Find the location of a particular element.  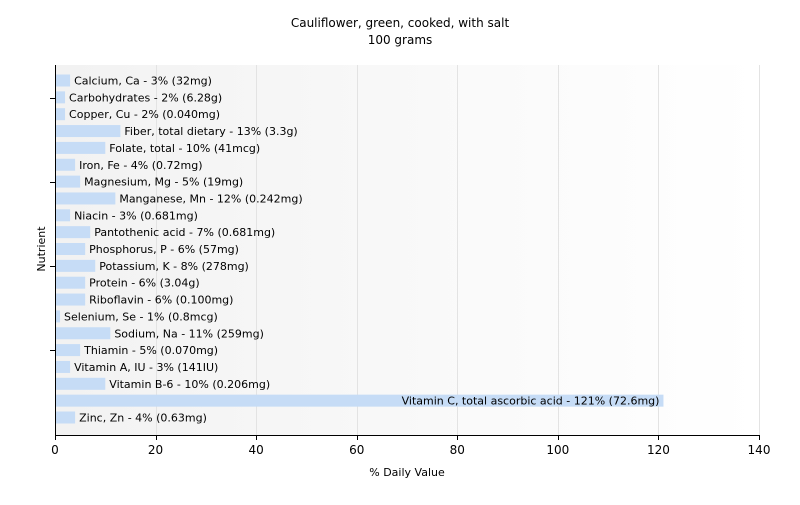

bar-label: Riboflavin - 6% (0.100mg) is located at coordinates (161, 300).